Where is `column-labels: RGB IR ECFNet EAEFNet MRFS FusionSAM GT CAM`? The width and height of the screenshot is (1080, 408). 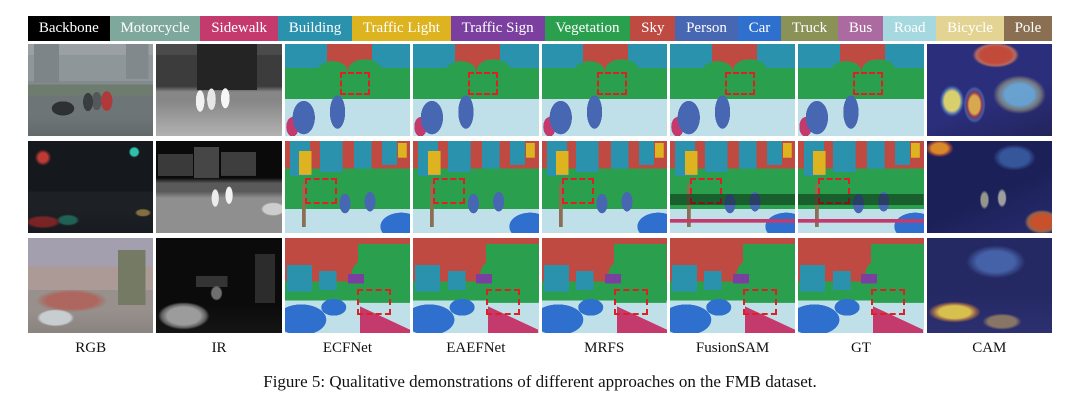
column-labels: RGB IR ECFNet EAEFNet MRFS FusionSAM GT CAM is located at coordinates (540, 348).